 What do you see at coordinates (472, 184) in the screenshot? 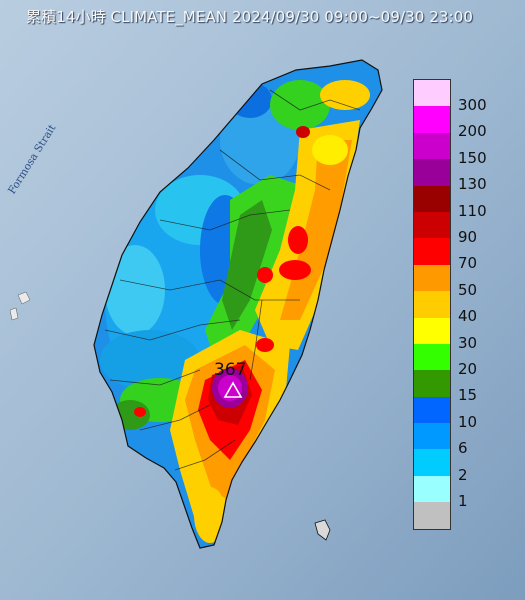
I see `legend-tick-label: 130` at bounding box center [472, 184].